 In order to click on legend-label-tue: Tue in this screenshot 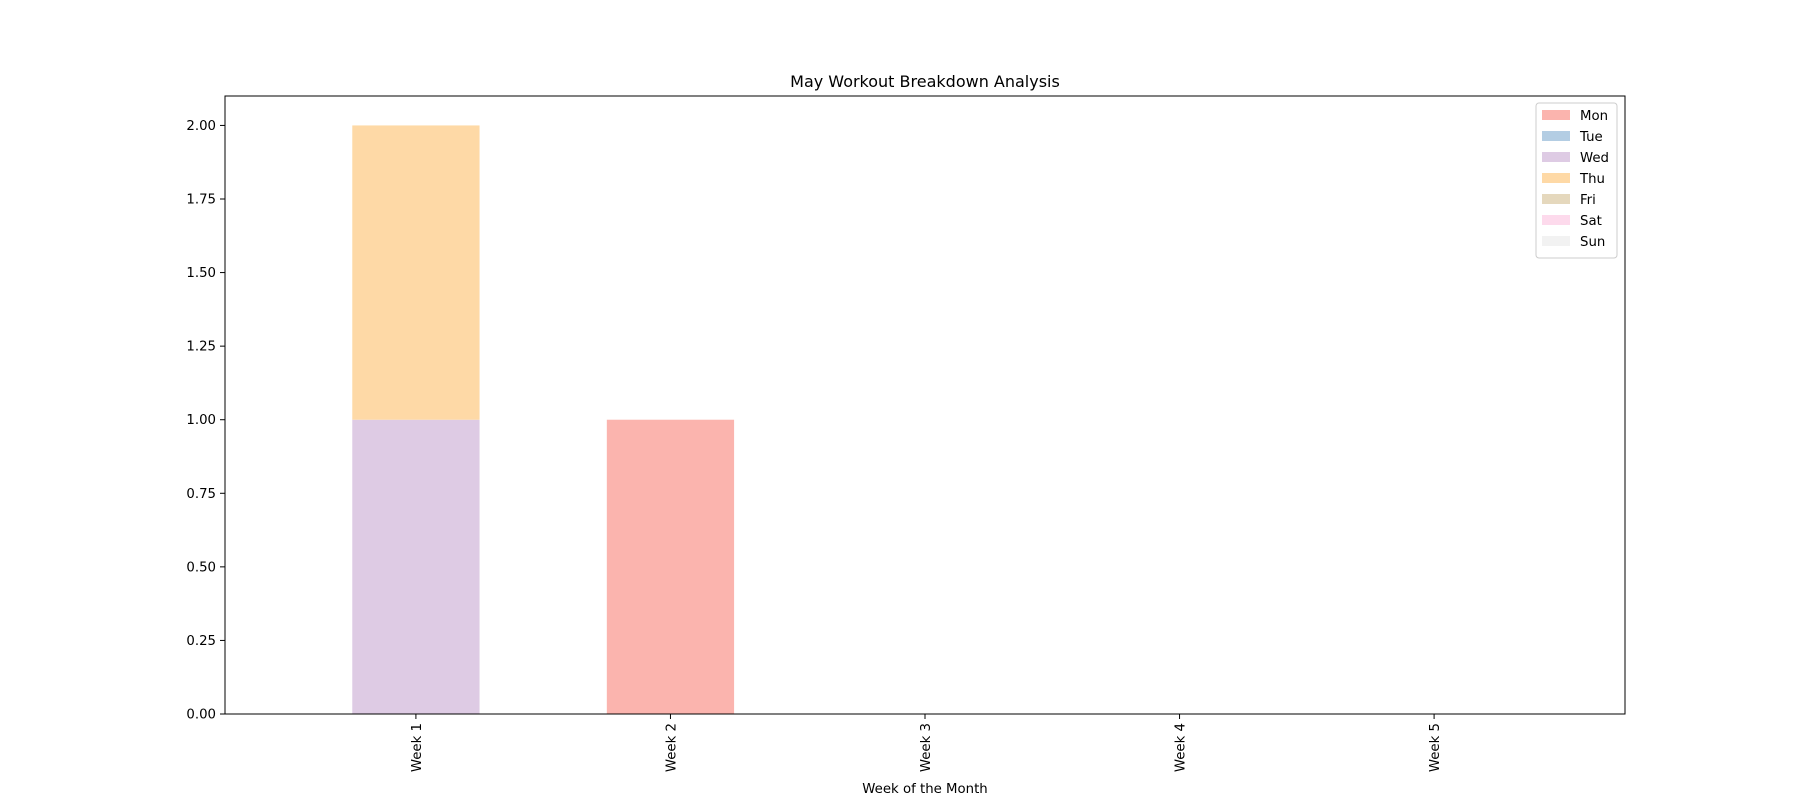, I will do `click(1591, 137)`.